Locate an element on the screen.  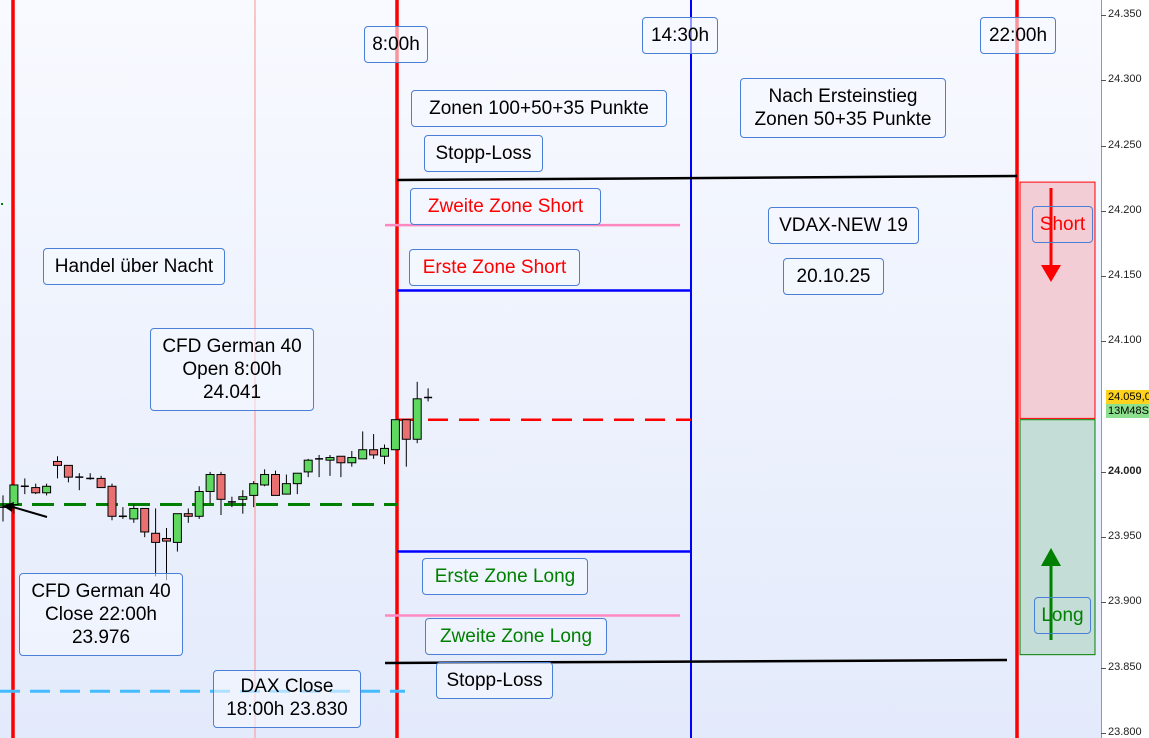
short-arrow-head-icon is located at coordinates (1051, 273).